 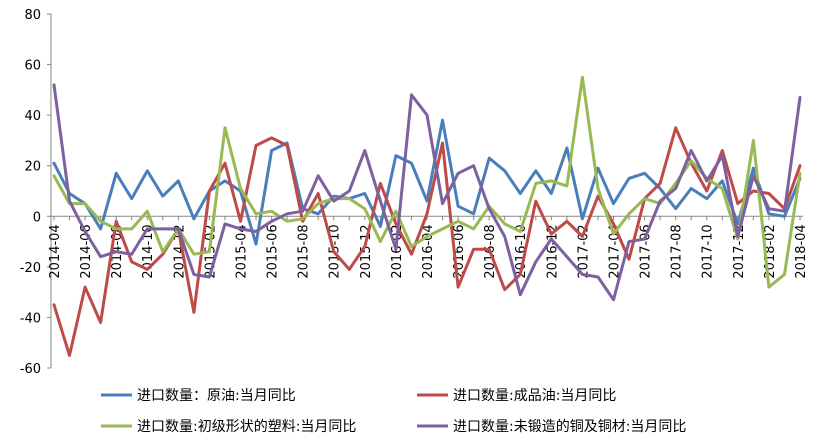 I want to click on x-tick-label: 2015-04, so click(x=242, y=251).